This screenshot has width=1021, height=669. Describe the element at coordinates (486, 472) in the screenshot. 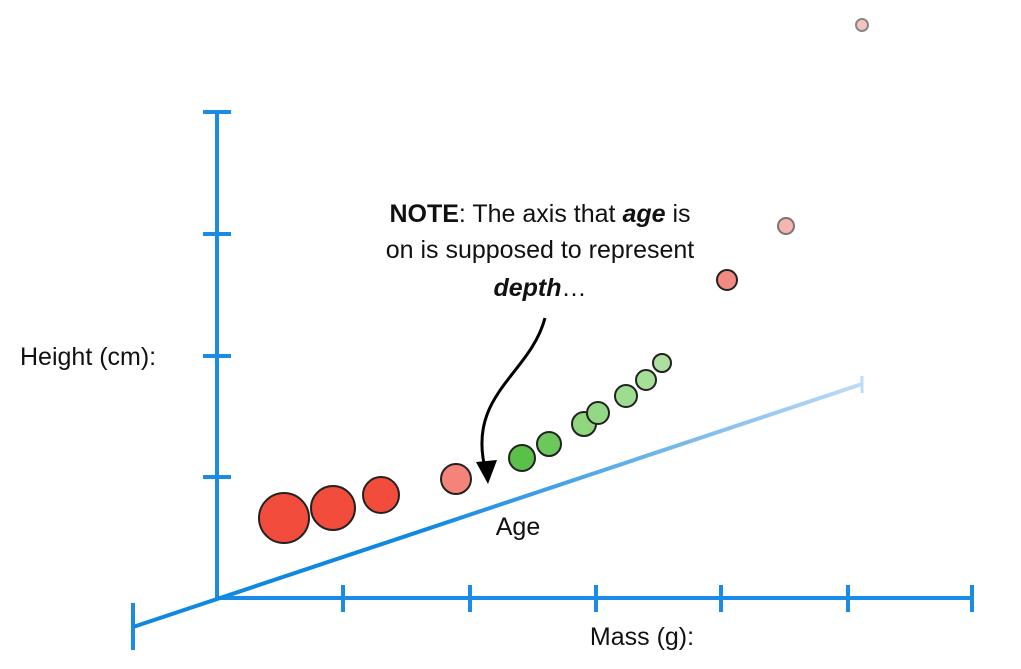

I see `arrow-head` at that location.